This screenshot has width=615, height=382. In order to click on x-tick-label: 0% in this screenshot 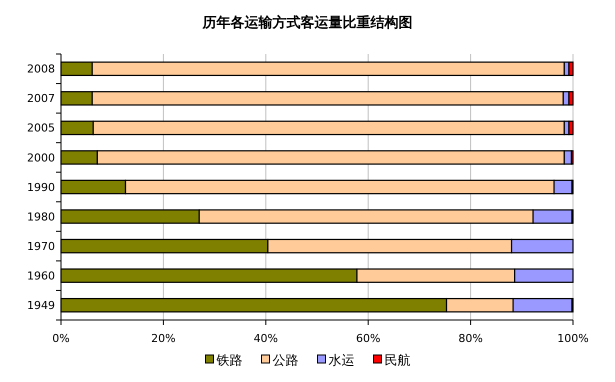, I will do `click(61, 338)`.